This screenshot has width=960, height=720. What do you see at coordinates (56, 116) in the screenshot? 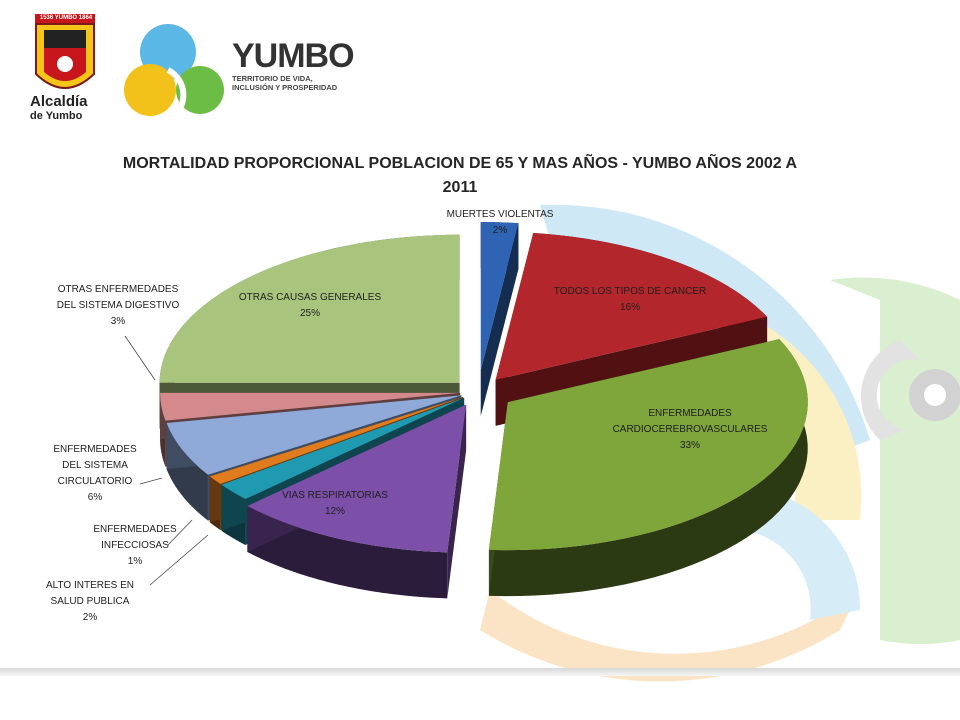
I see `alcaldia-name-line2: de Yumbo` at bounding box center [56, 116].